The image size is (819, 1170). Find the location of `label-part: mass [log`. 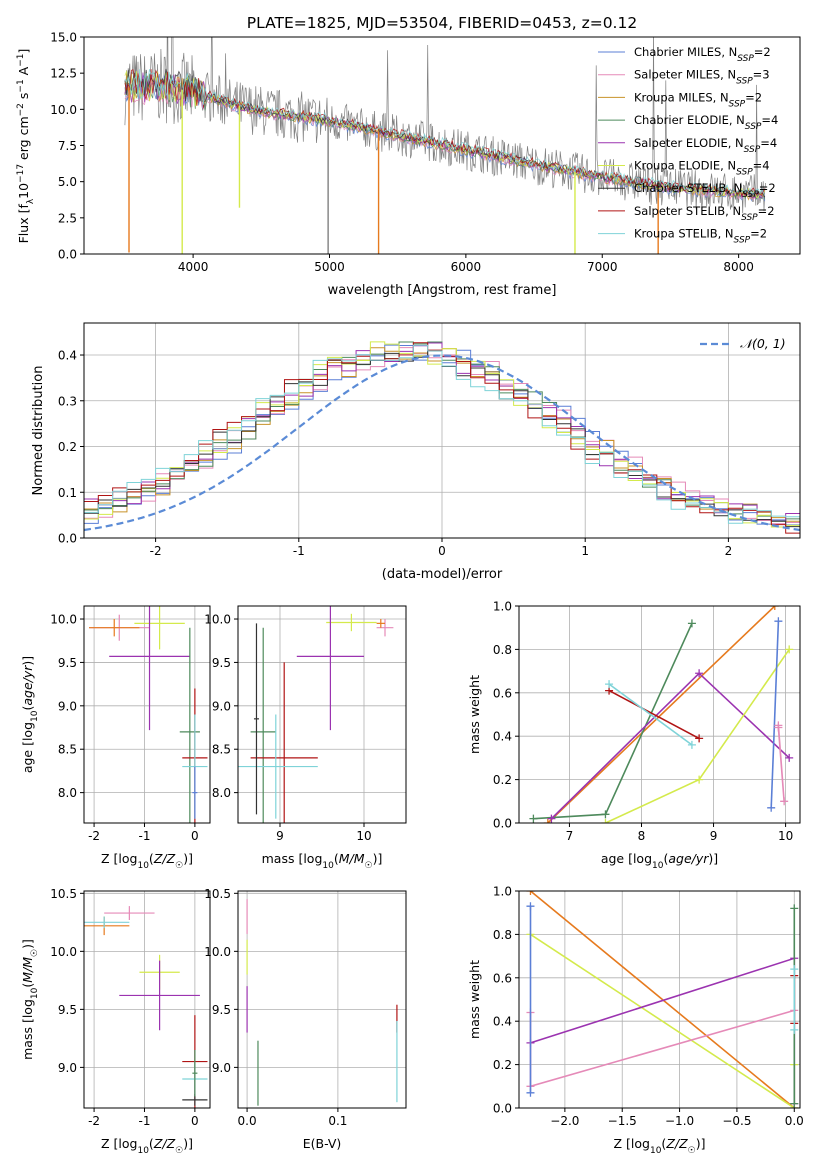

label-part: mass [log is located at coordinates (292, 858).